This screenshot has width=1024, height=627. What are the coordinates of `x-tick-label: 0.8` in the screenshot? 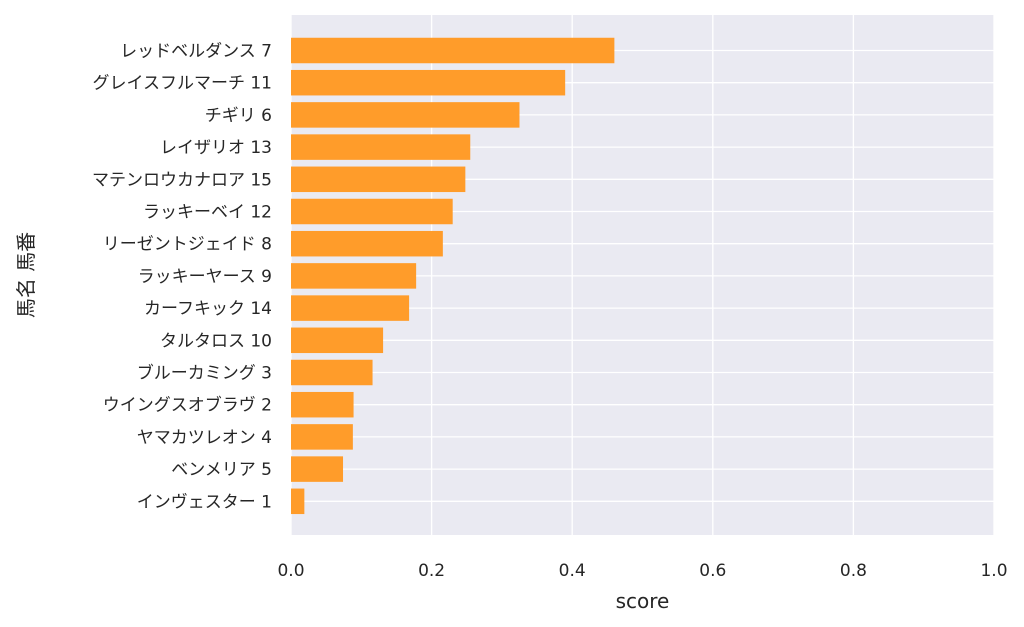 It's located at (853, 571).